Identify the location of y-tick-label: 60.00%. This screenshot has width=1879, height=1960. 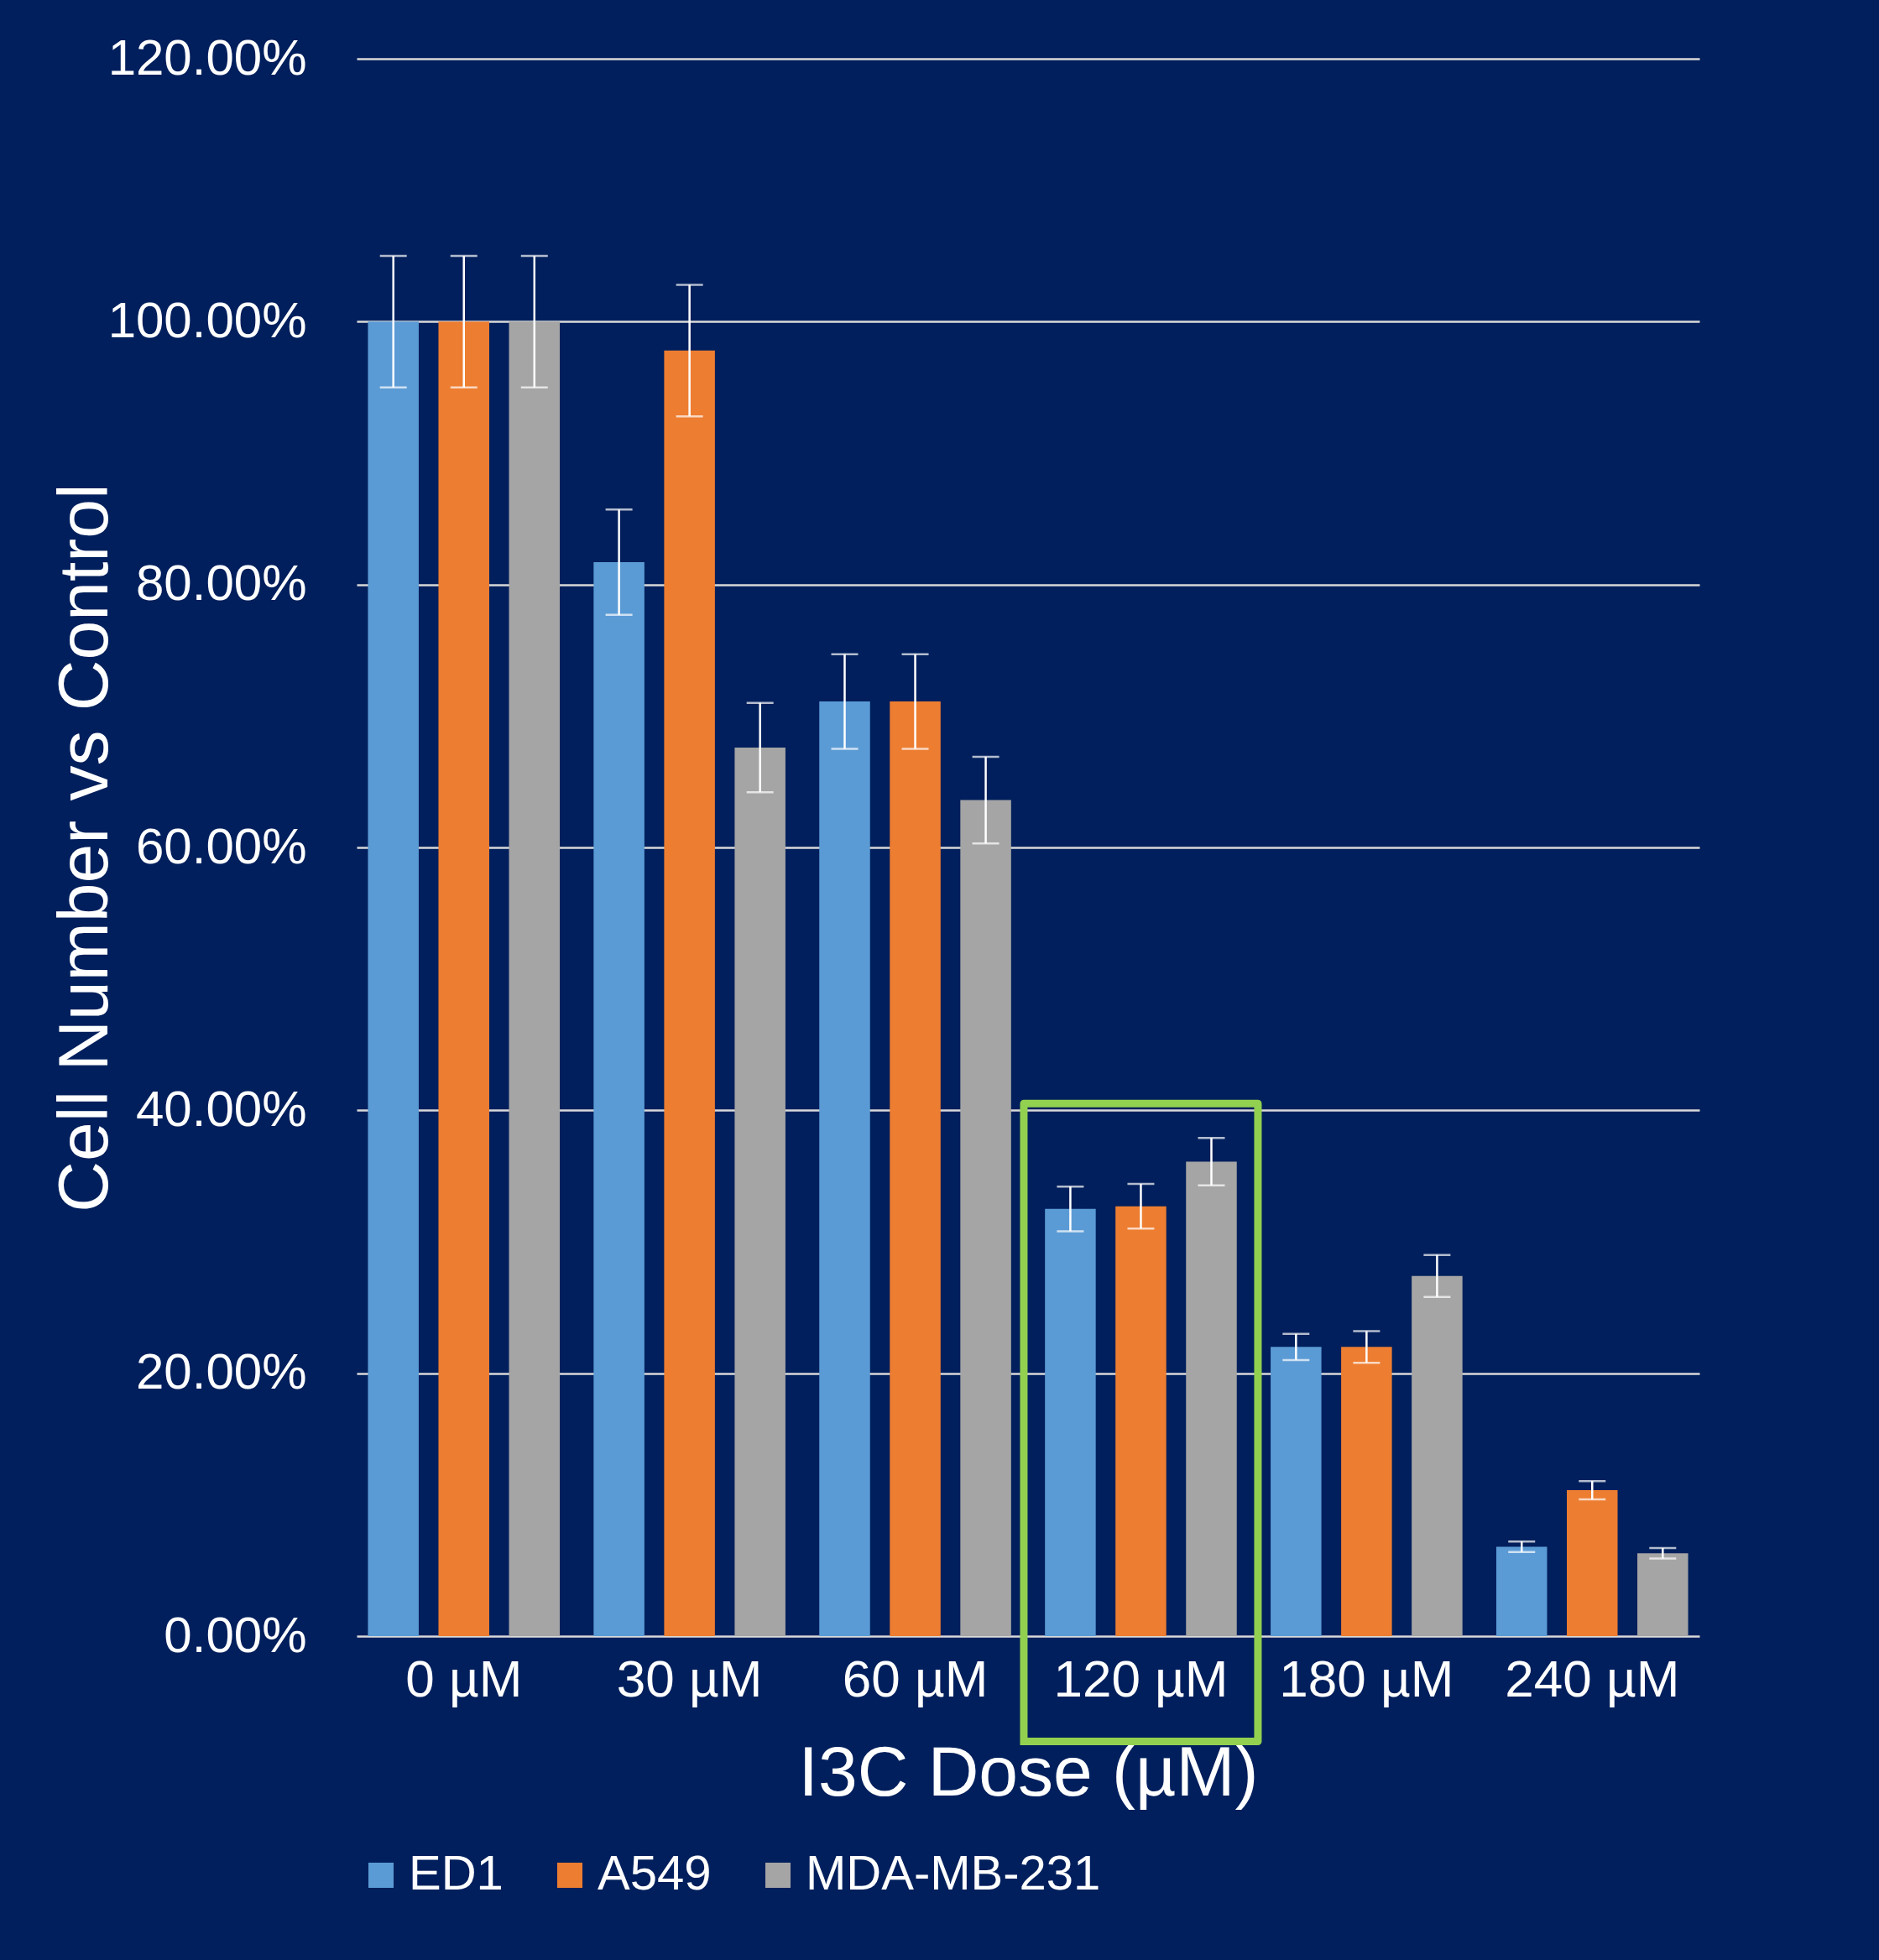
(221, 846).